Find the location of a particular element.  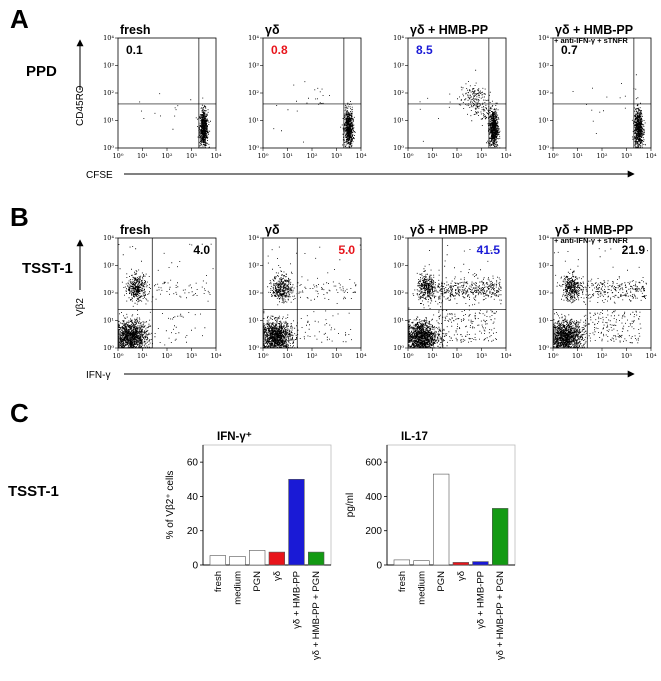

panel-a-x-axis-label: CFSE is located at coordinates (99, 175).